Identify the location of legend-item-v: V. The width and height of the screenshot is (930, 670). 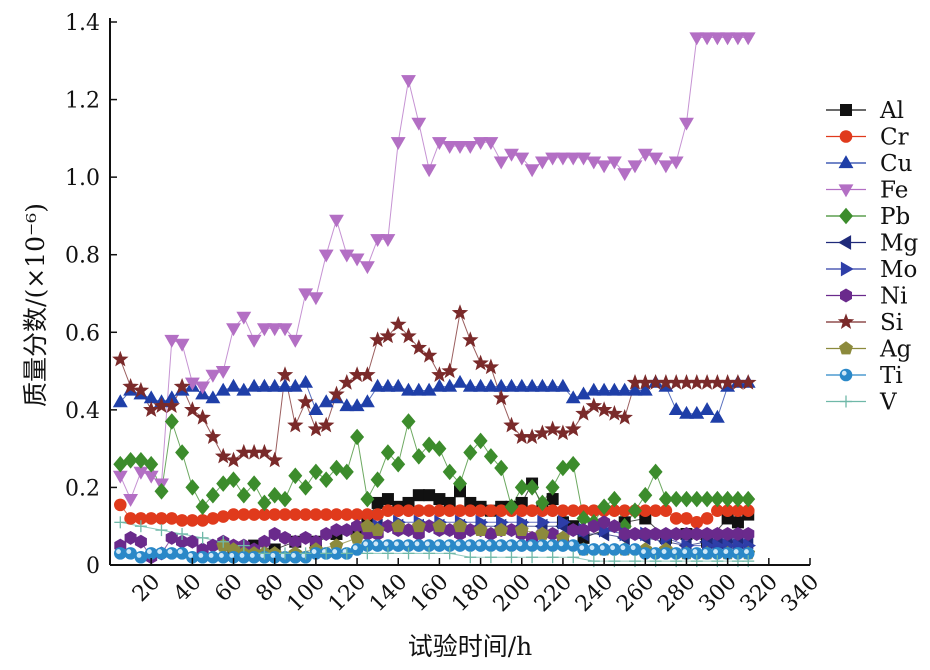
(861, 403).